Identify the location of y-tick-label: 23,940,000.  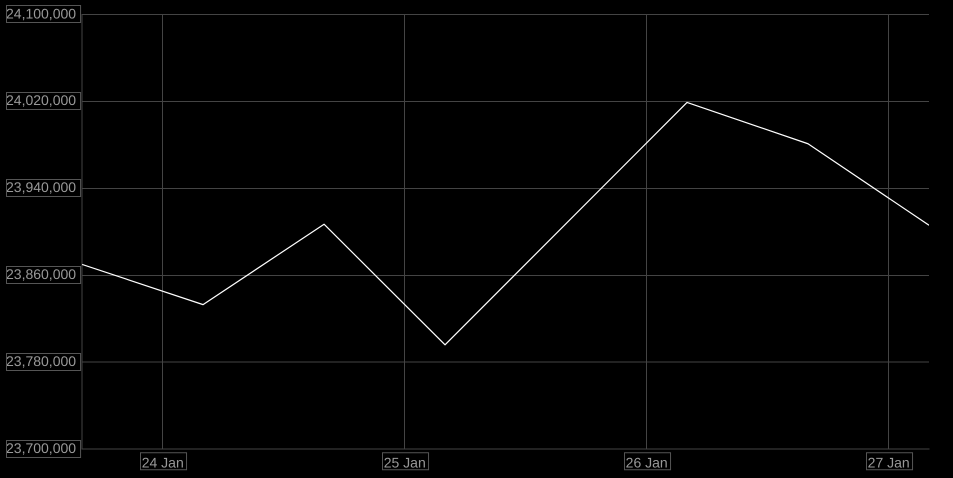
(41, 187).